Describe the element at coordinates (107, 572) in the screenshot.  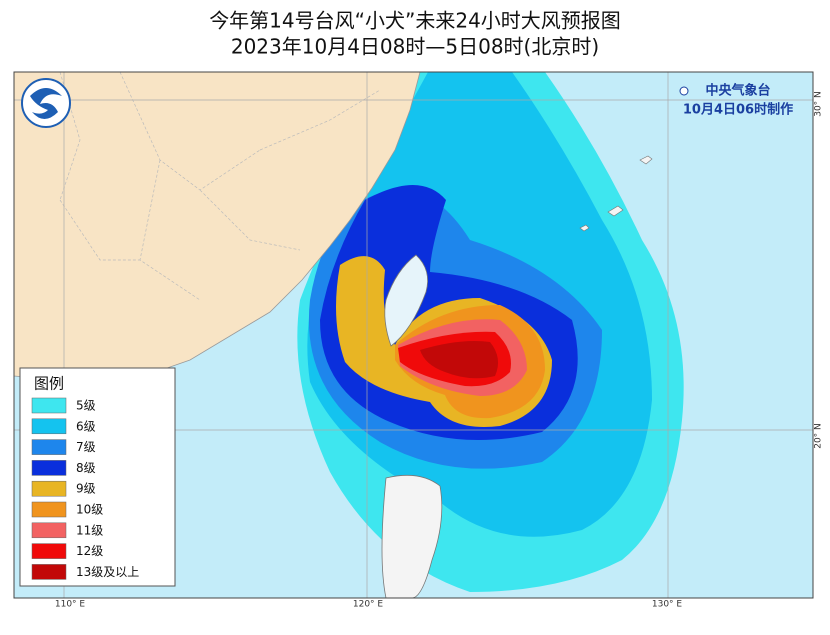
I see `legend-label: 13级及以上` at that location.